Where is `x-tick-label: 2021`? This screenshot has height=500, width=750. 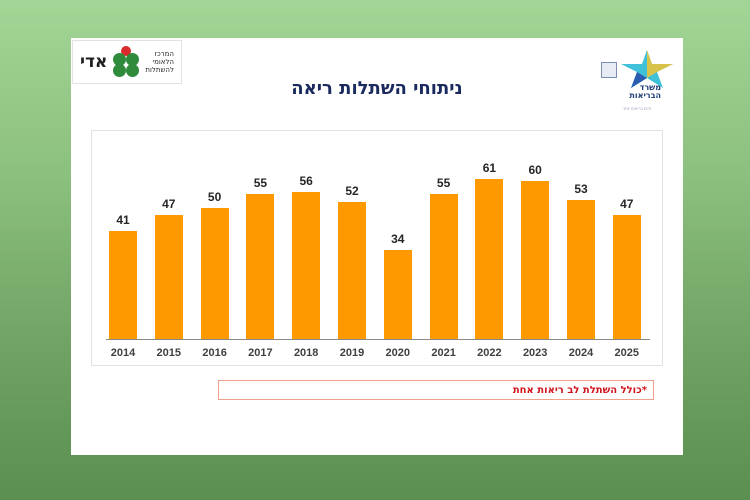
x-tick-label: 2021 is located at coordinates (443, 353).